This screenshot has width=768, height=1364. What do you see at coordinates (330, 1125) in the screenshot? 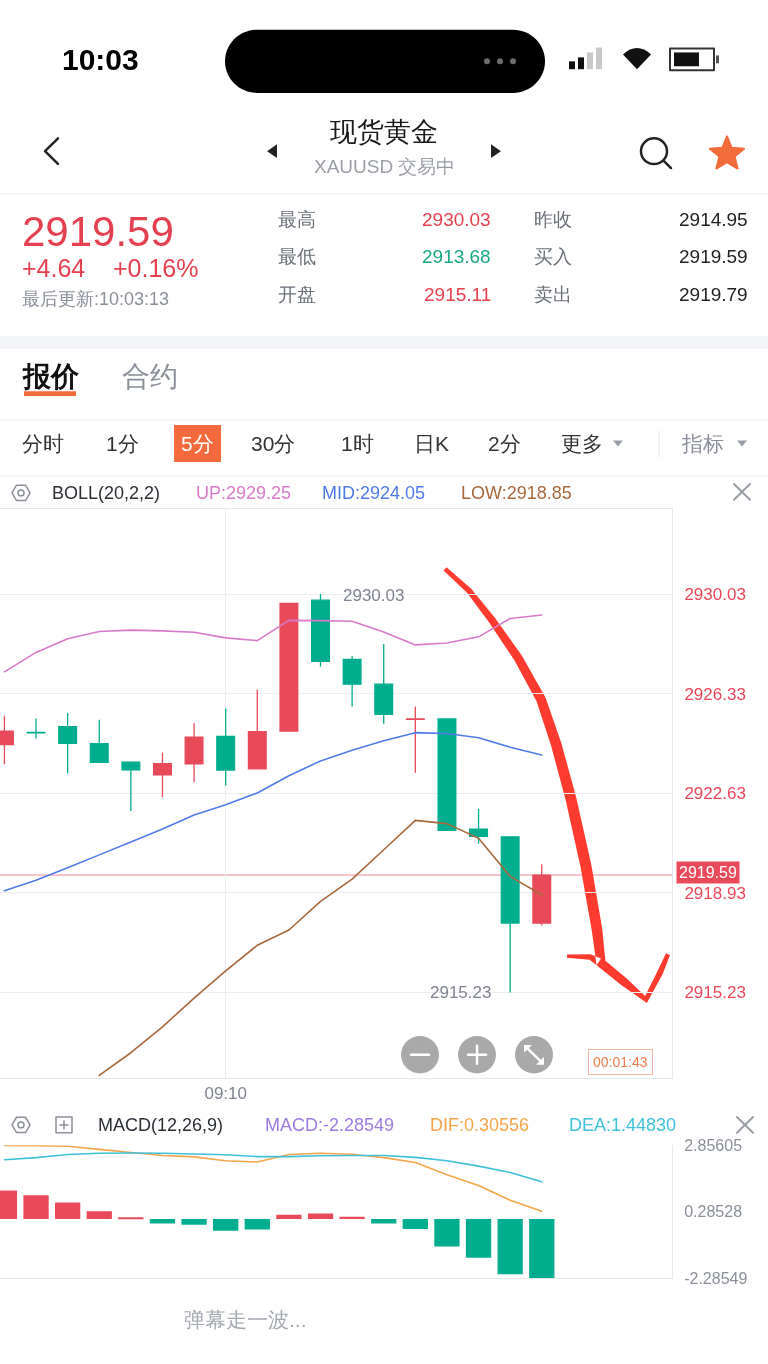
I see `text: MACD:-2.28549` at bounding box center [330, 1125].